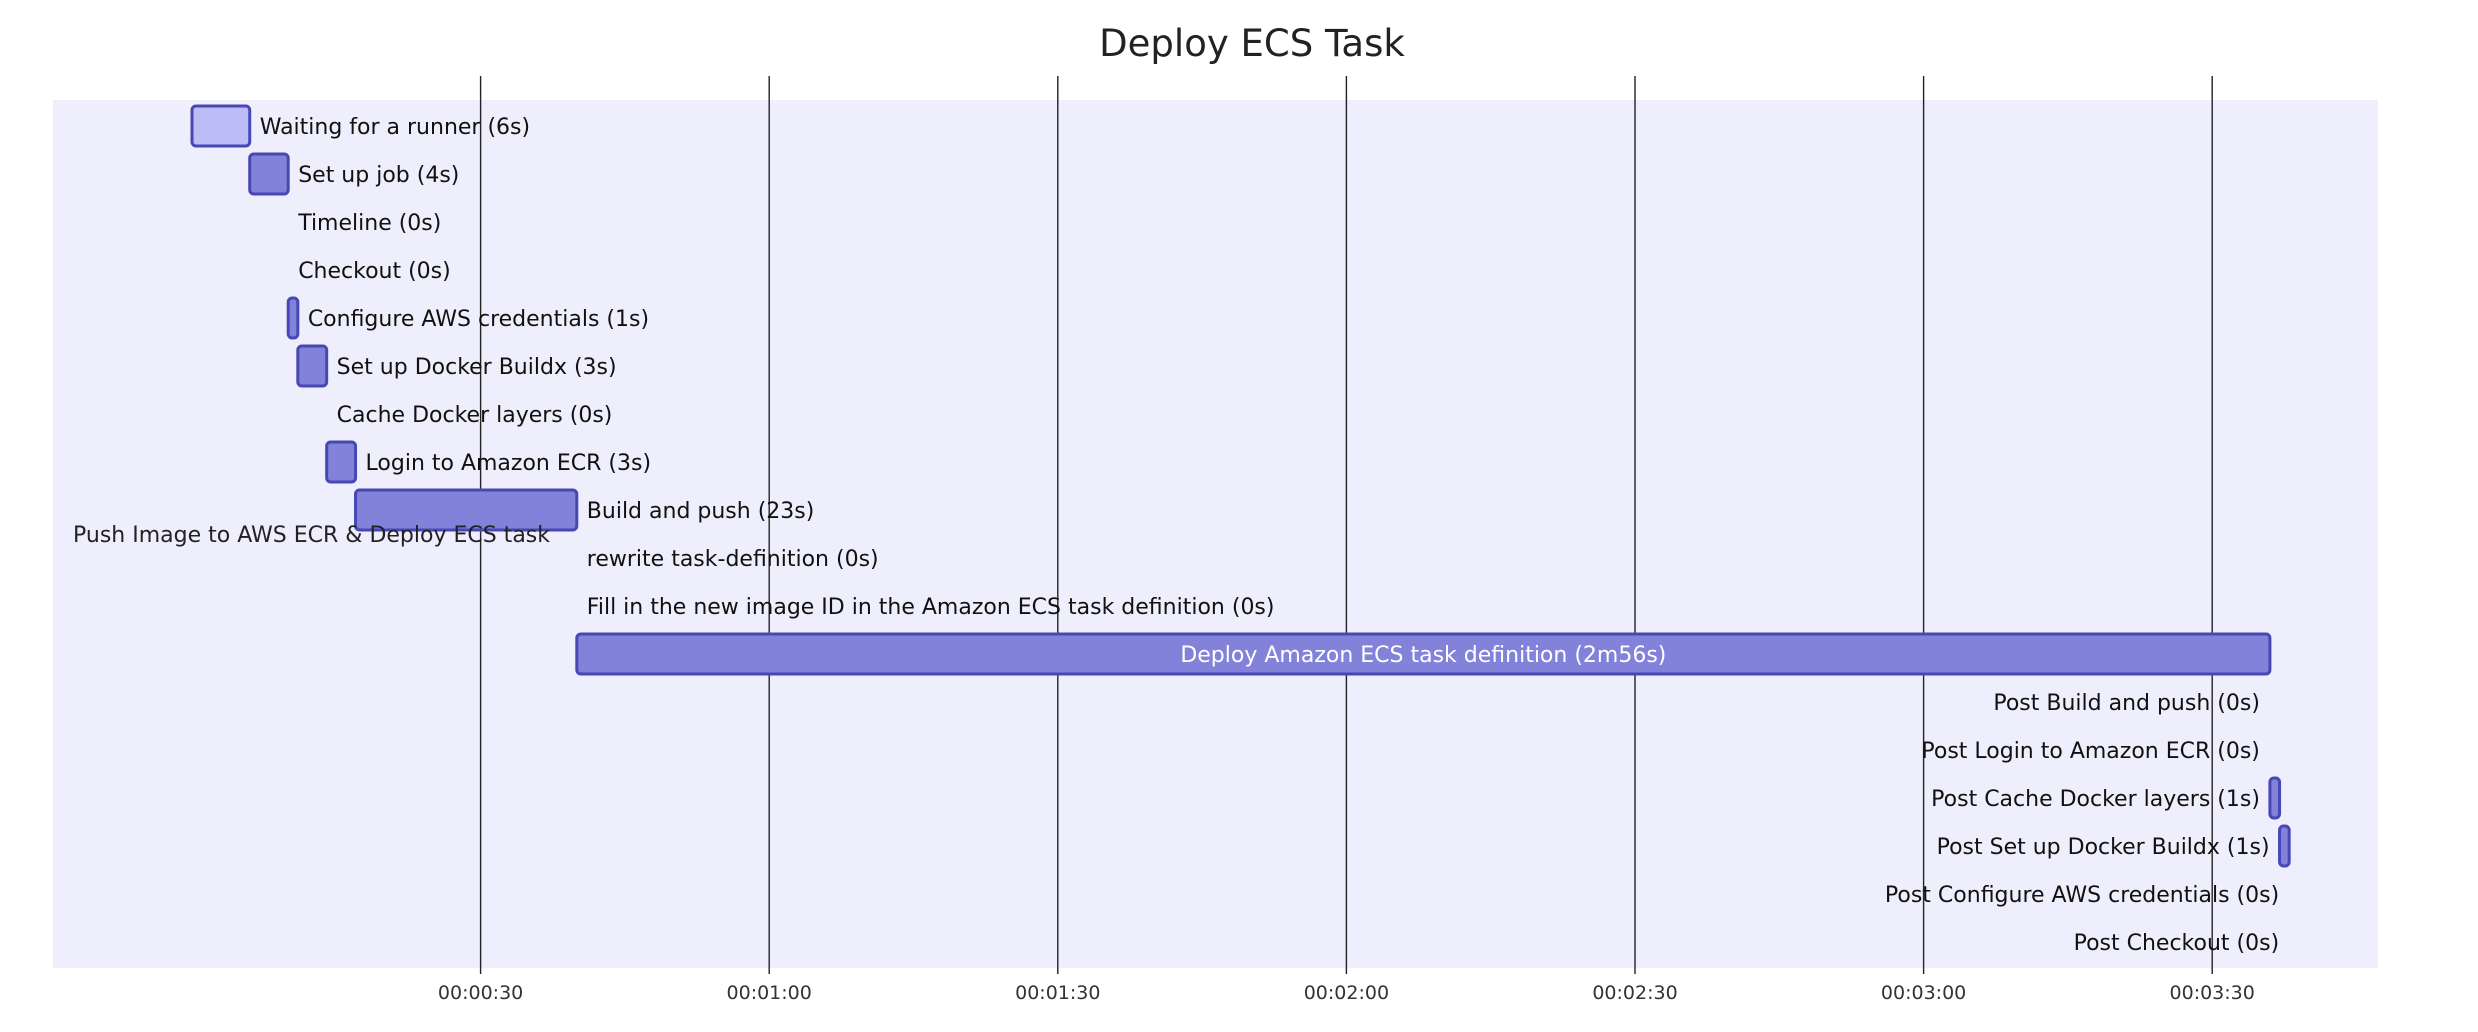 Image resolution: width=2478 pixels, height=1032 pixels. I want to click on task-label: Post Cache Docker layers (1s), so click(2095, 799).